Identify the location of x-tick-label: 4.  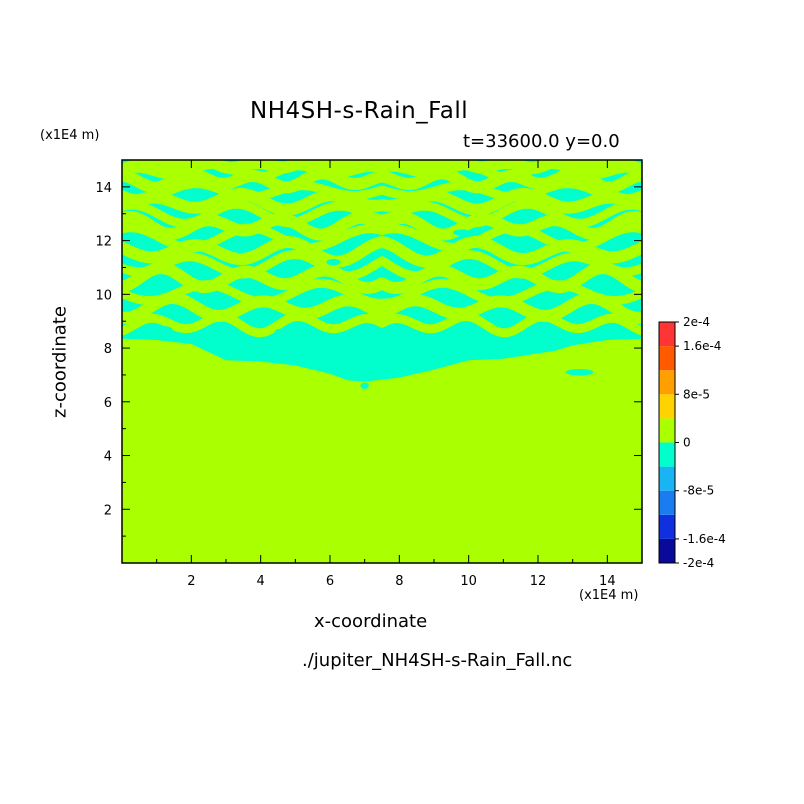
(261, 581).